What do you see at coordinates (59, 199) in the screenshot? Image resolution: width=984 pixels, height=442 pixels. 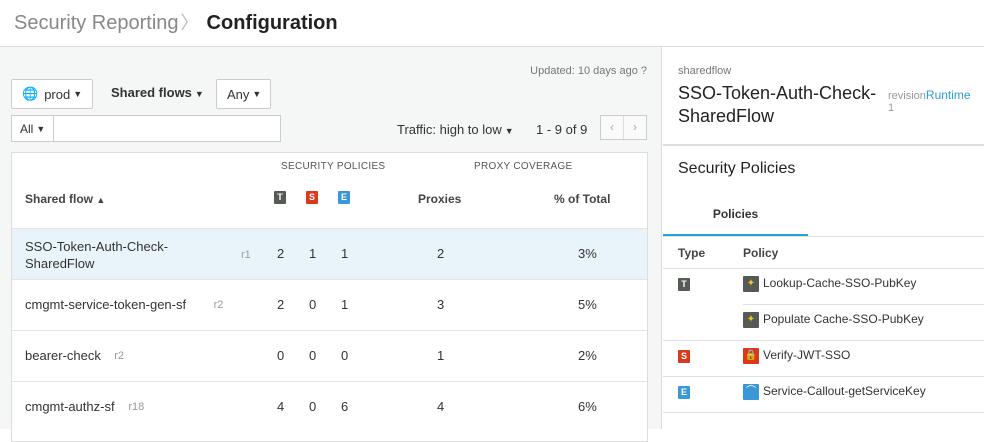 I see `col-label: Shared flow` at bounding box center [59, 199].